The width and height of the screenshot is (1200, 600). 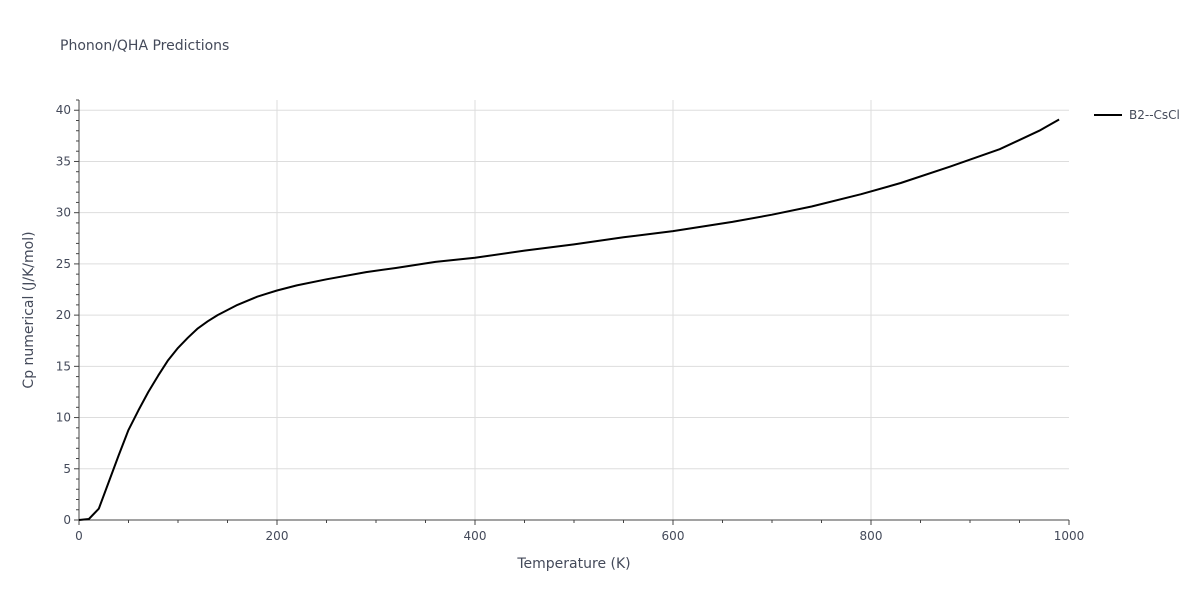 I want to click on y-tick-label: 20, so click(x=63, y=315).